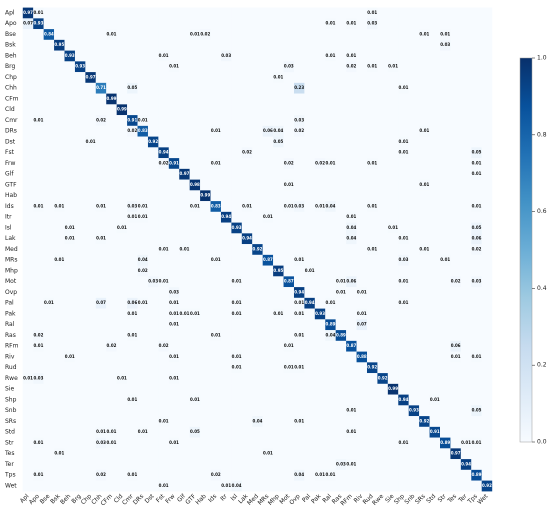  What do you see at coordinates (80, 66) in the screenshot?
I see `cell-label: 0.93` at bounding box center [80, 66].